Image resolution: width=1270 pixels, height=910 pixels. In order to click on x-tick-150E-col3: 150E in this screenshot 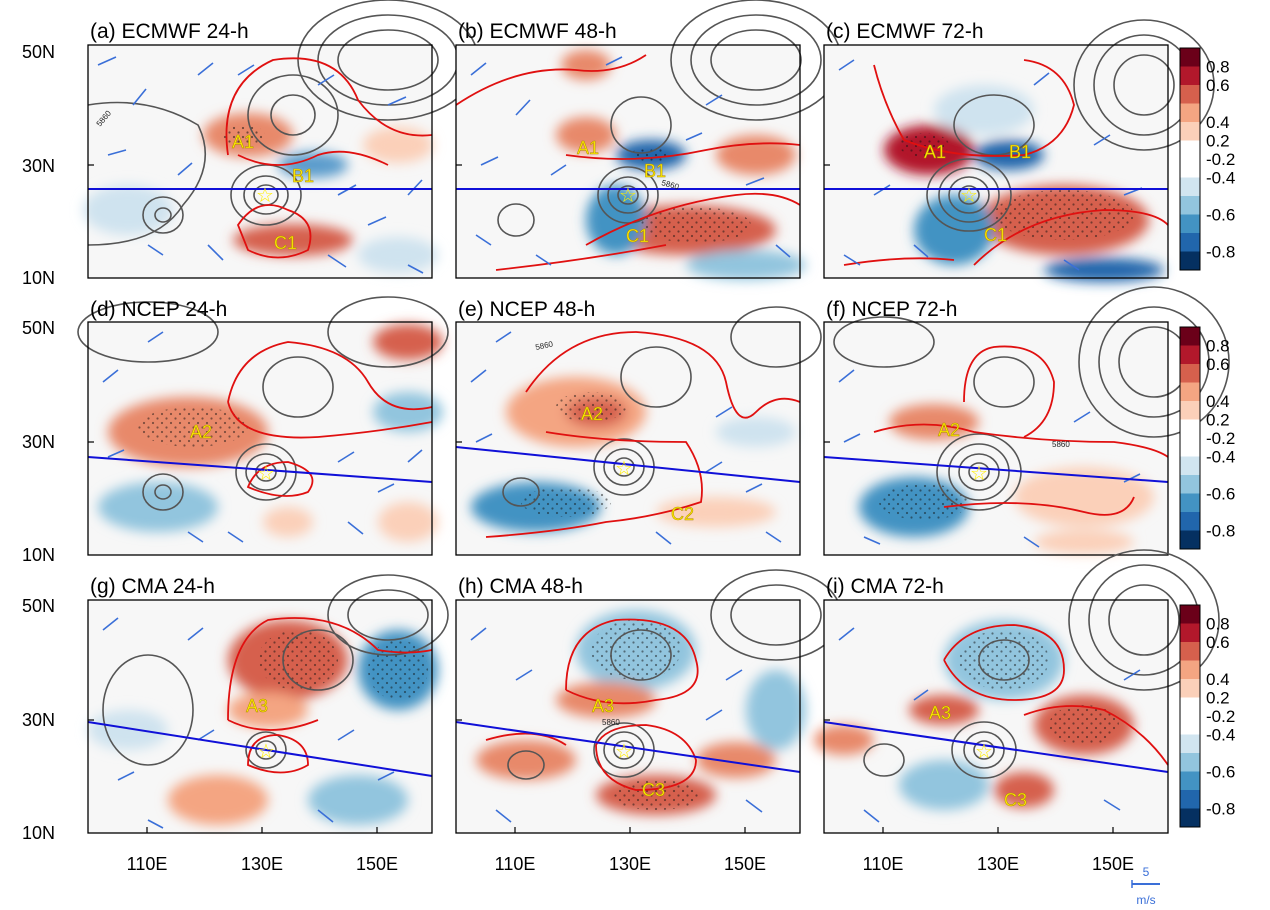, I will do `click(1113, 864)`.